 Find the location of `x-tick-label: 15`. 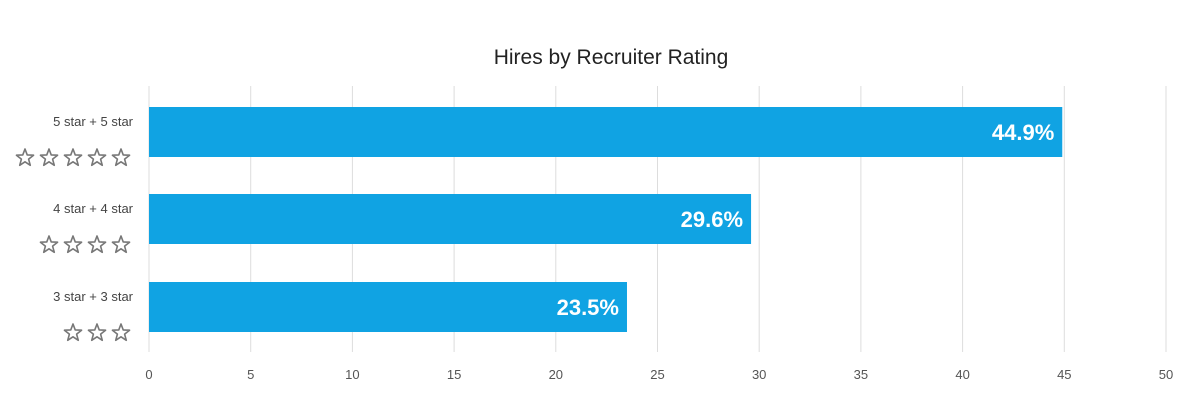

x-tick-label: 15 is located at coordinates (454, 374).